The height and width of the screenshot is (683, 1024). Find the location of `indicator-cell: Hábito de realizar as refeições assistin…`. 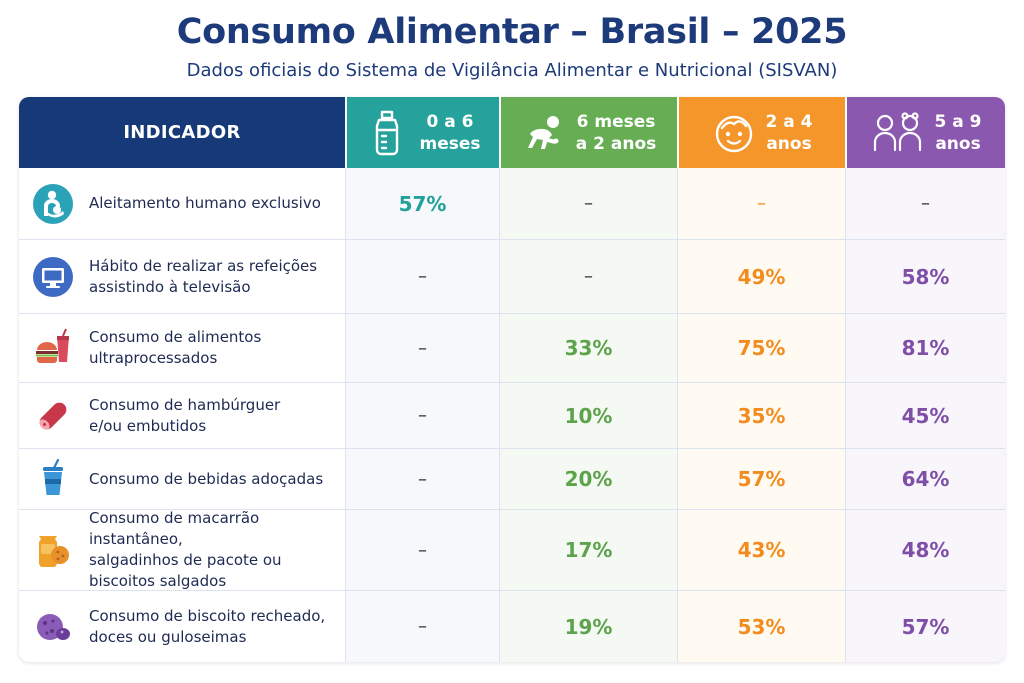

indicator-cell: Hábito de realizar as refeições assistin… is located at coordinates (182, 276).